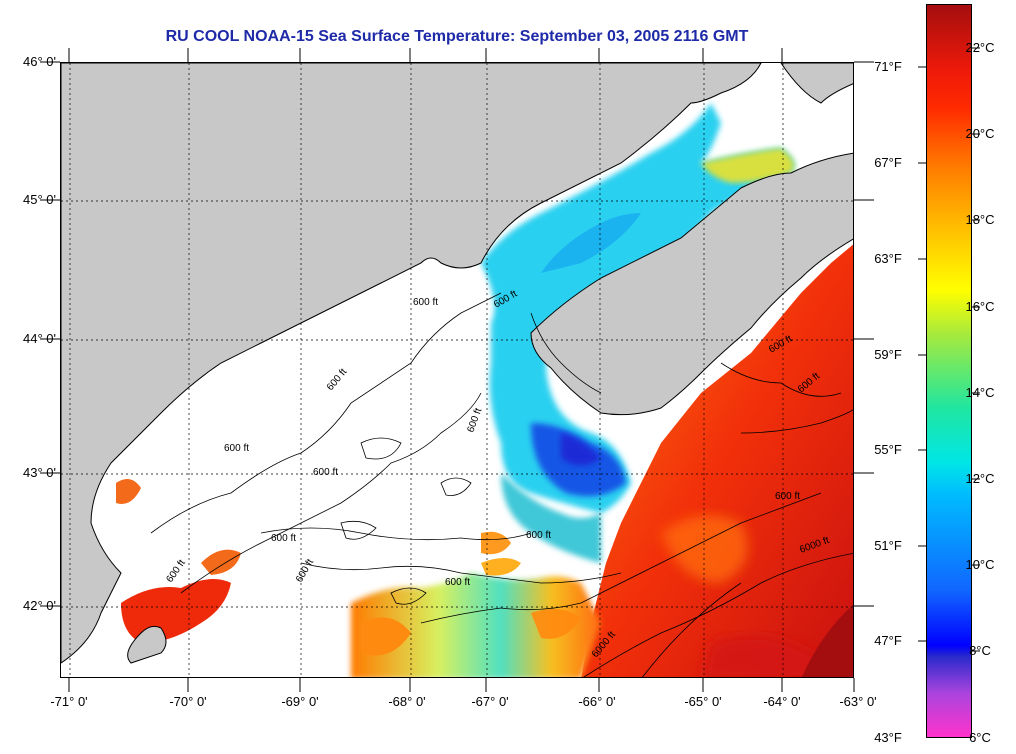 This screenshot has width=1016, height=754. What do you see at coordinates (69, 701) in the screenshot?
I see `longitude-label: -71° 0'` at bounding box center [69, 701].